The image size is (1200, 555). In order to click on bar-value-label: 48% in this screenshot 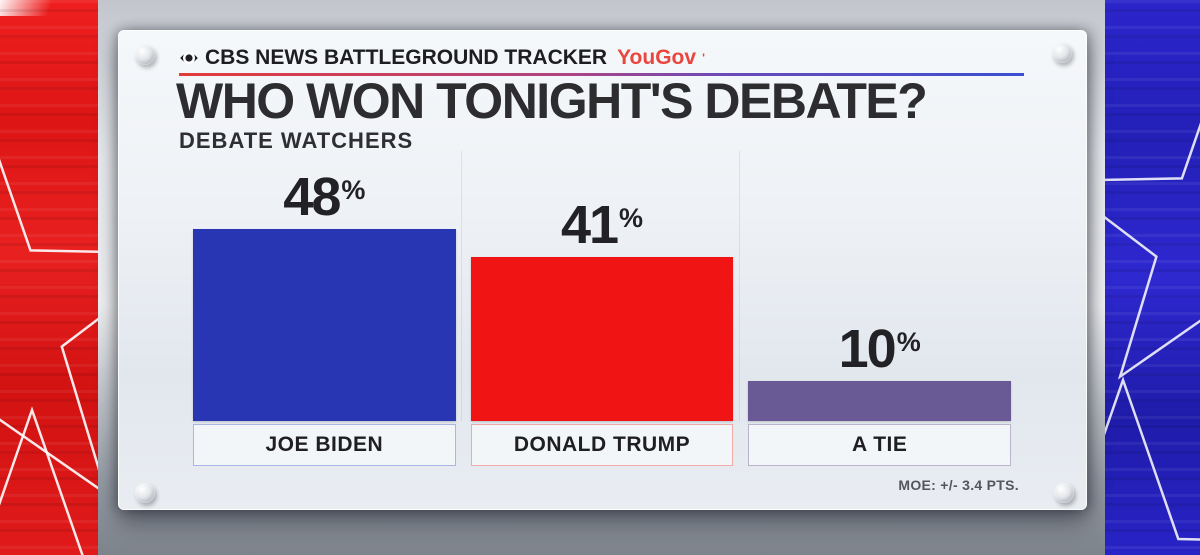, I will do `click(324, 197)`.